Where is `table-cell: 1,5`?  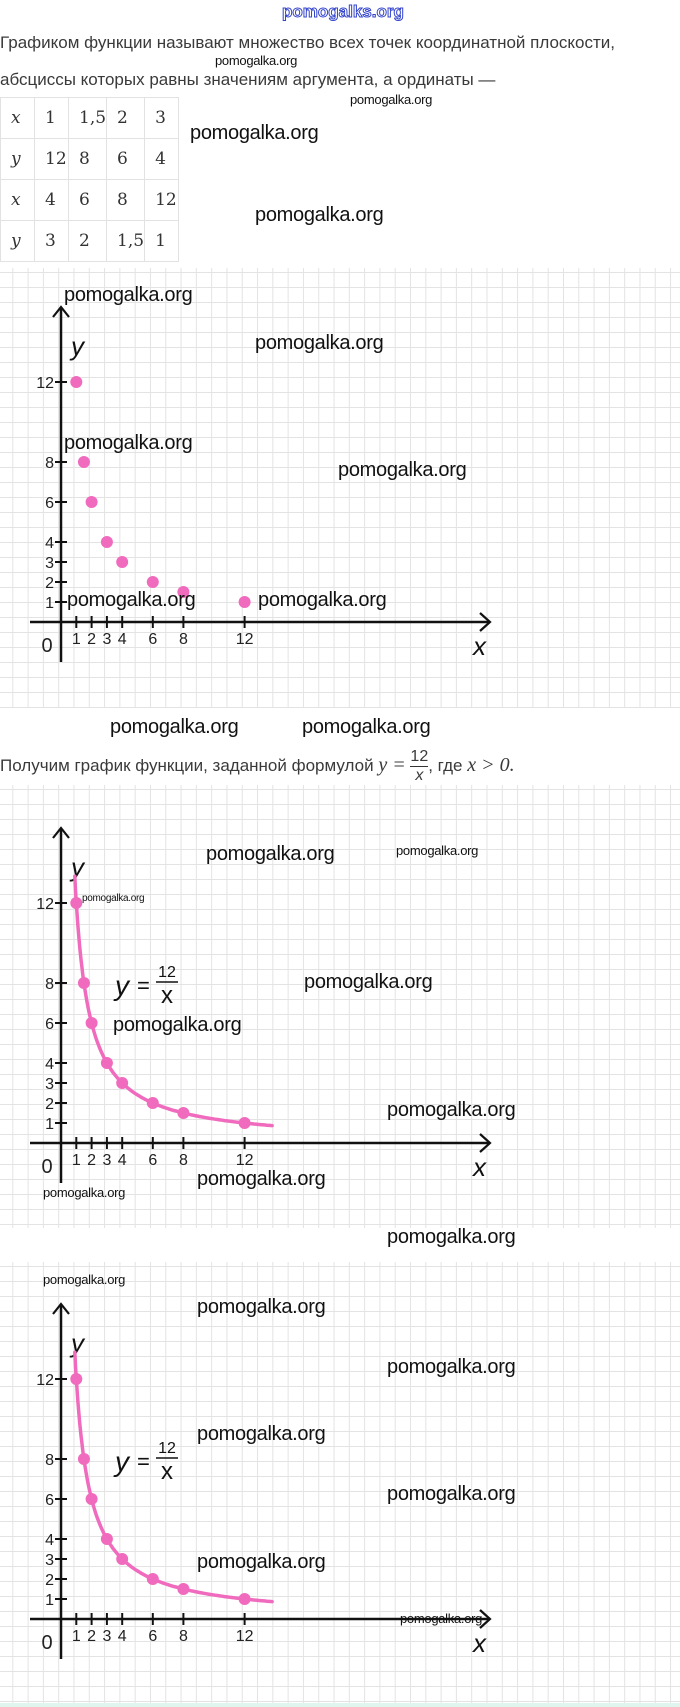 table-cell: 1,5 is located at coordinates (126, 241).